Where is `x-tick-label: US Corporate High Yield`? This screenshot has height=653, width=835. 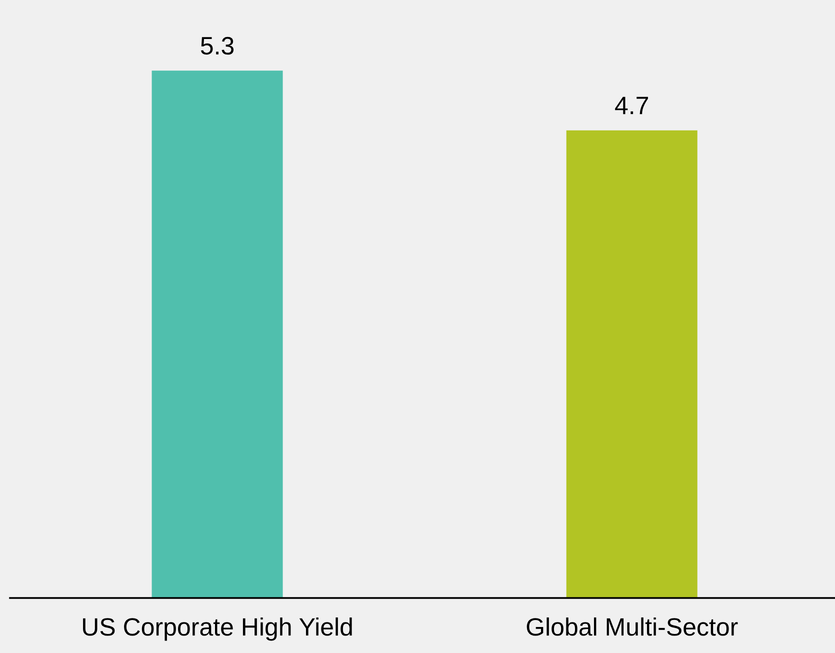
x-tick-label: US Corporate High Yield is located at coordinates (217, 629).